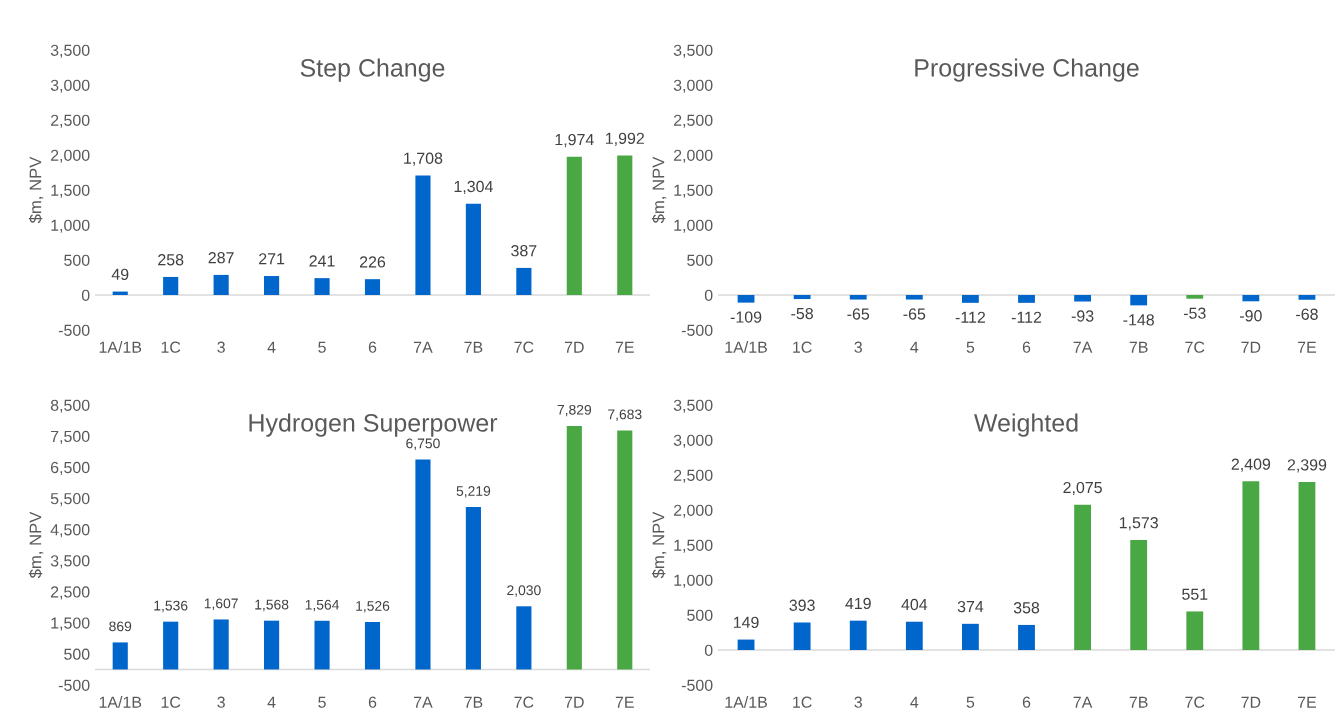 This screenshot has height=713, width=1338. I want to click on data-label: 1,526, so click(373, 606).